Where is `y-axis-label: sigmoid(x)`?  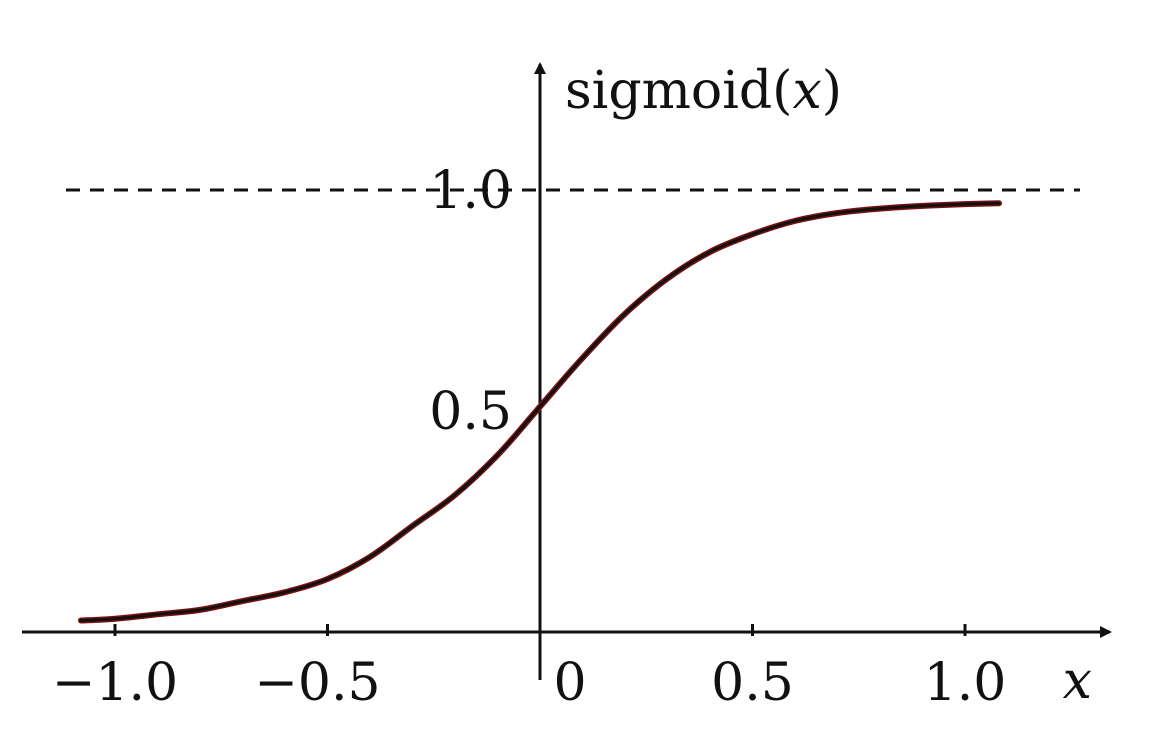
y-axis-label: sigmoid(x) is located at coordinates (703, 91).